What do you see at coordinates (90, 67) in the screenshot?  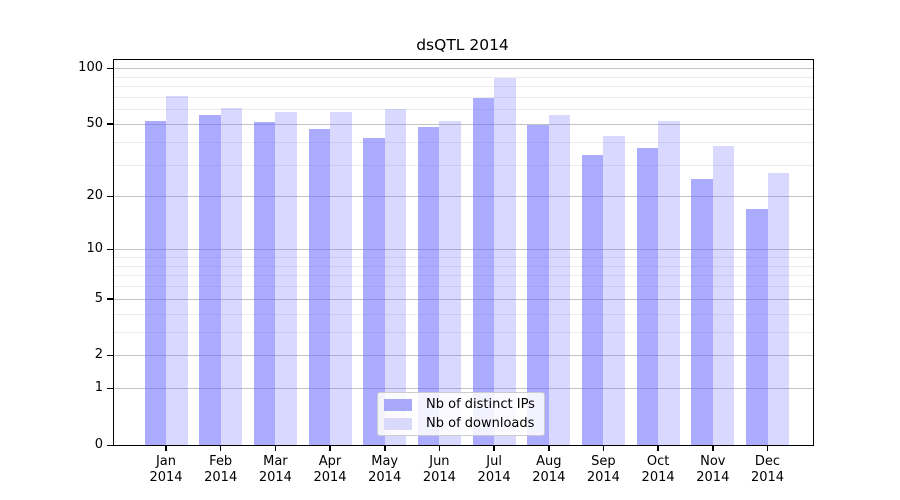 I see `y-tick-label: 100` at bounding box center [90, 67].